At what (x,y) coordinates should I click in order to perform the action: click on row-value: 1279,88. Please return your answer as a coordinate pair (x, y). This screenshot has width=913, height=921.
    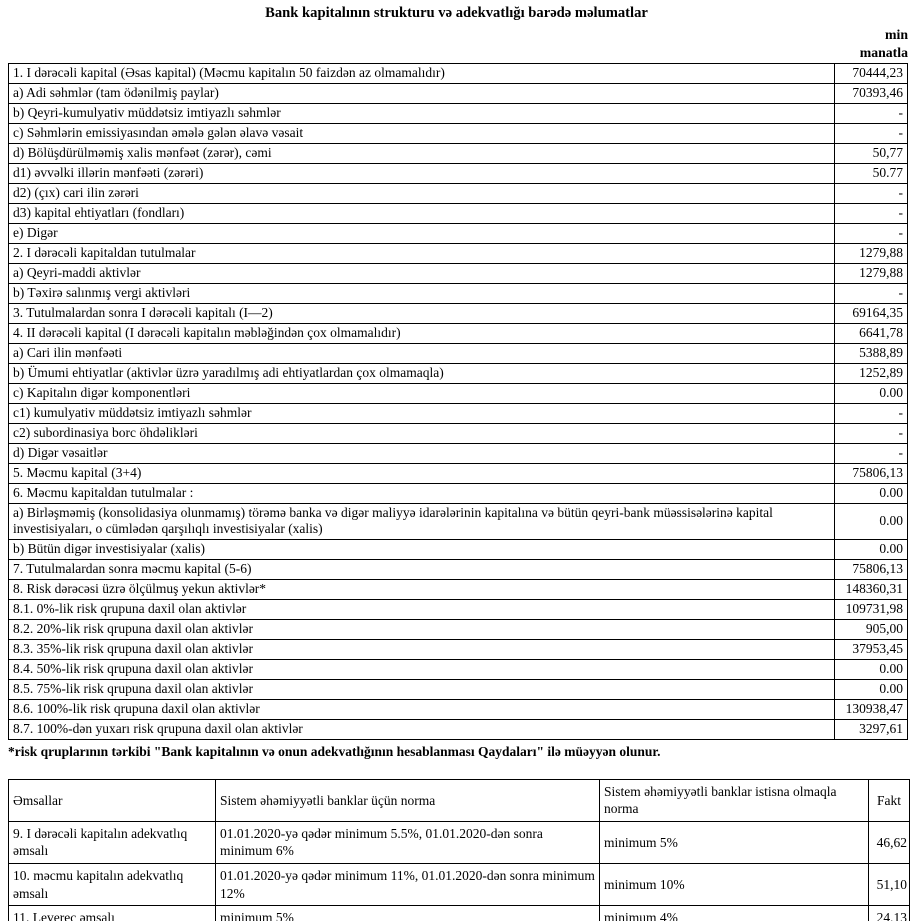
    Looking at the image, I should click on (871, 253).